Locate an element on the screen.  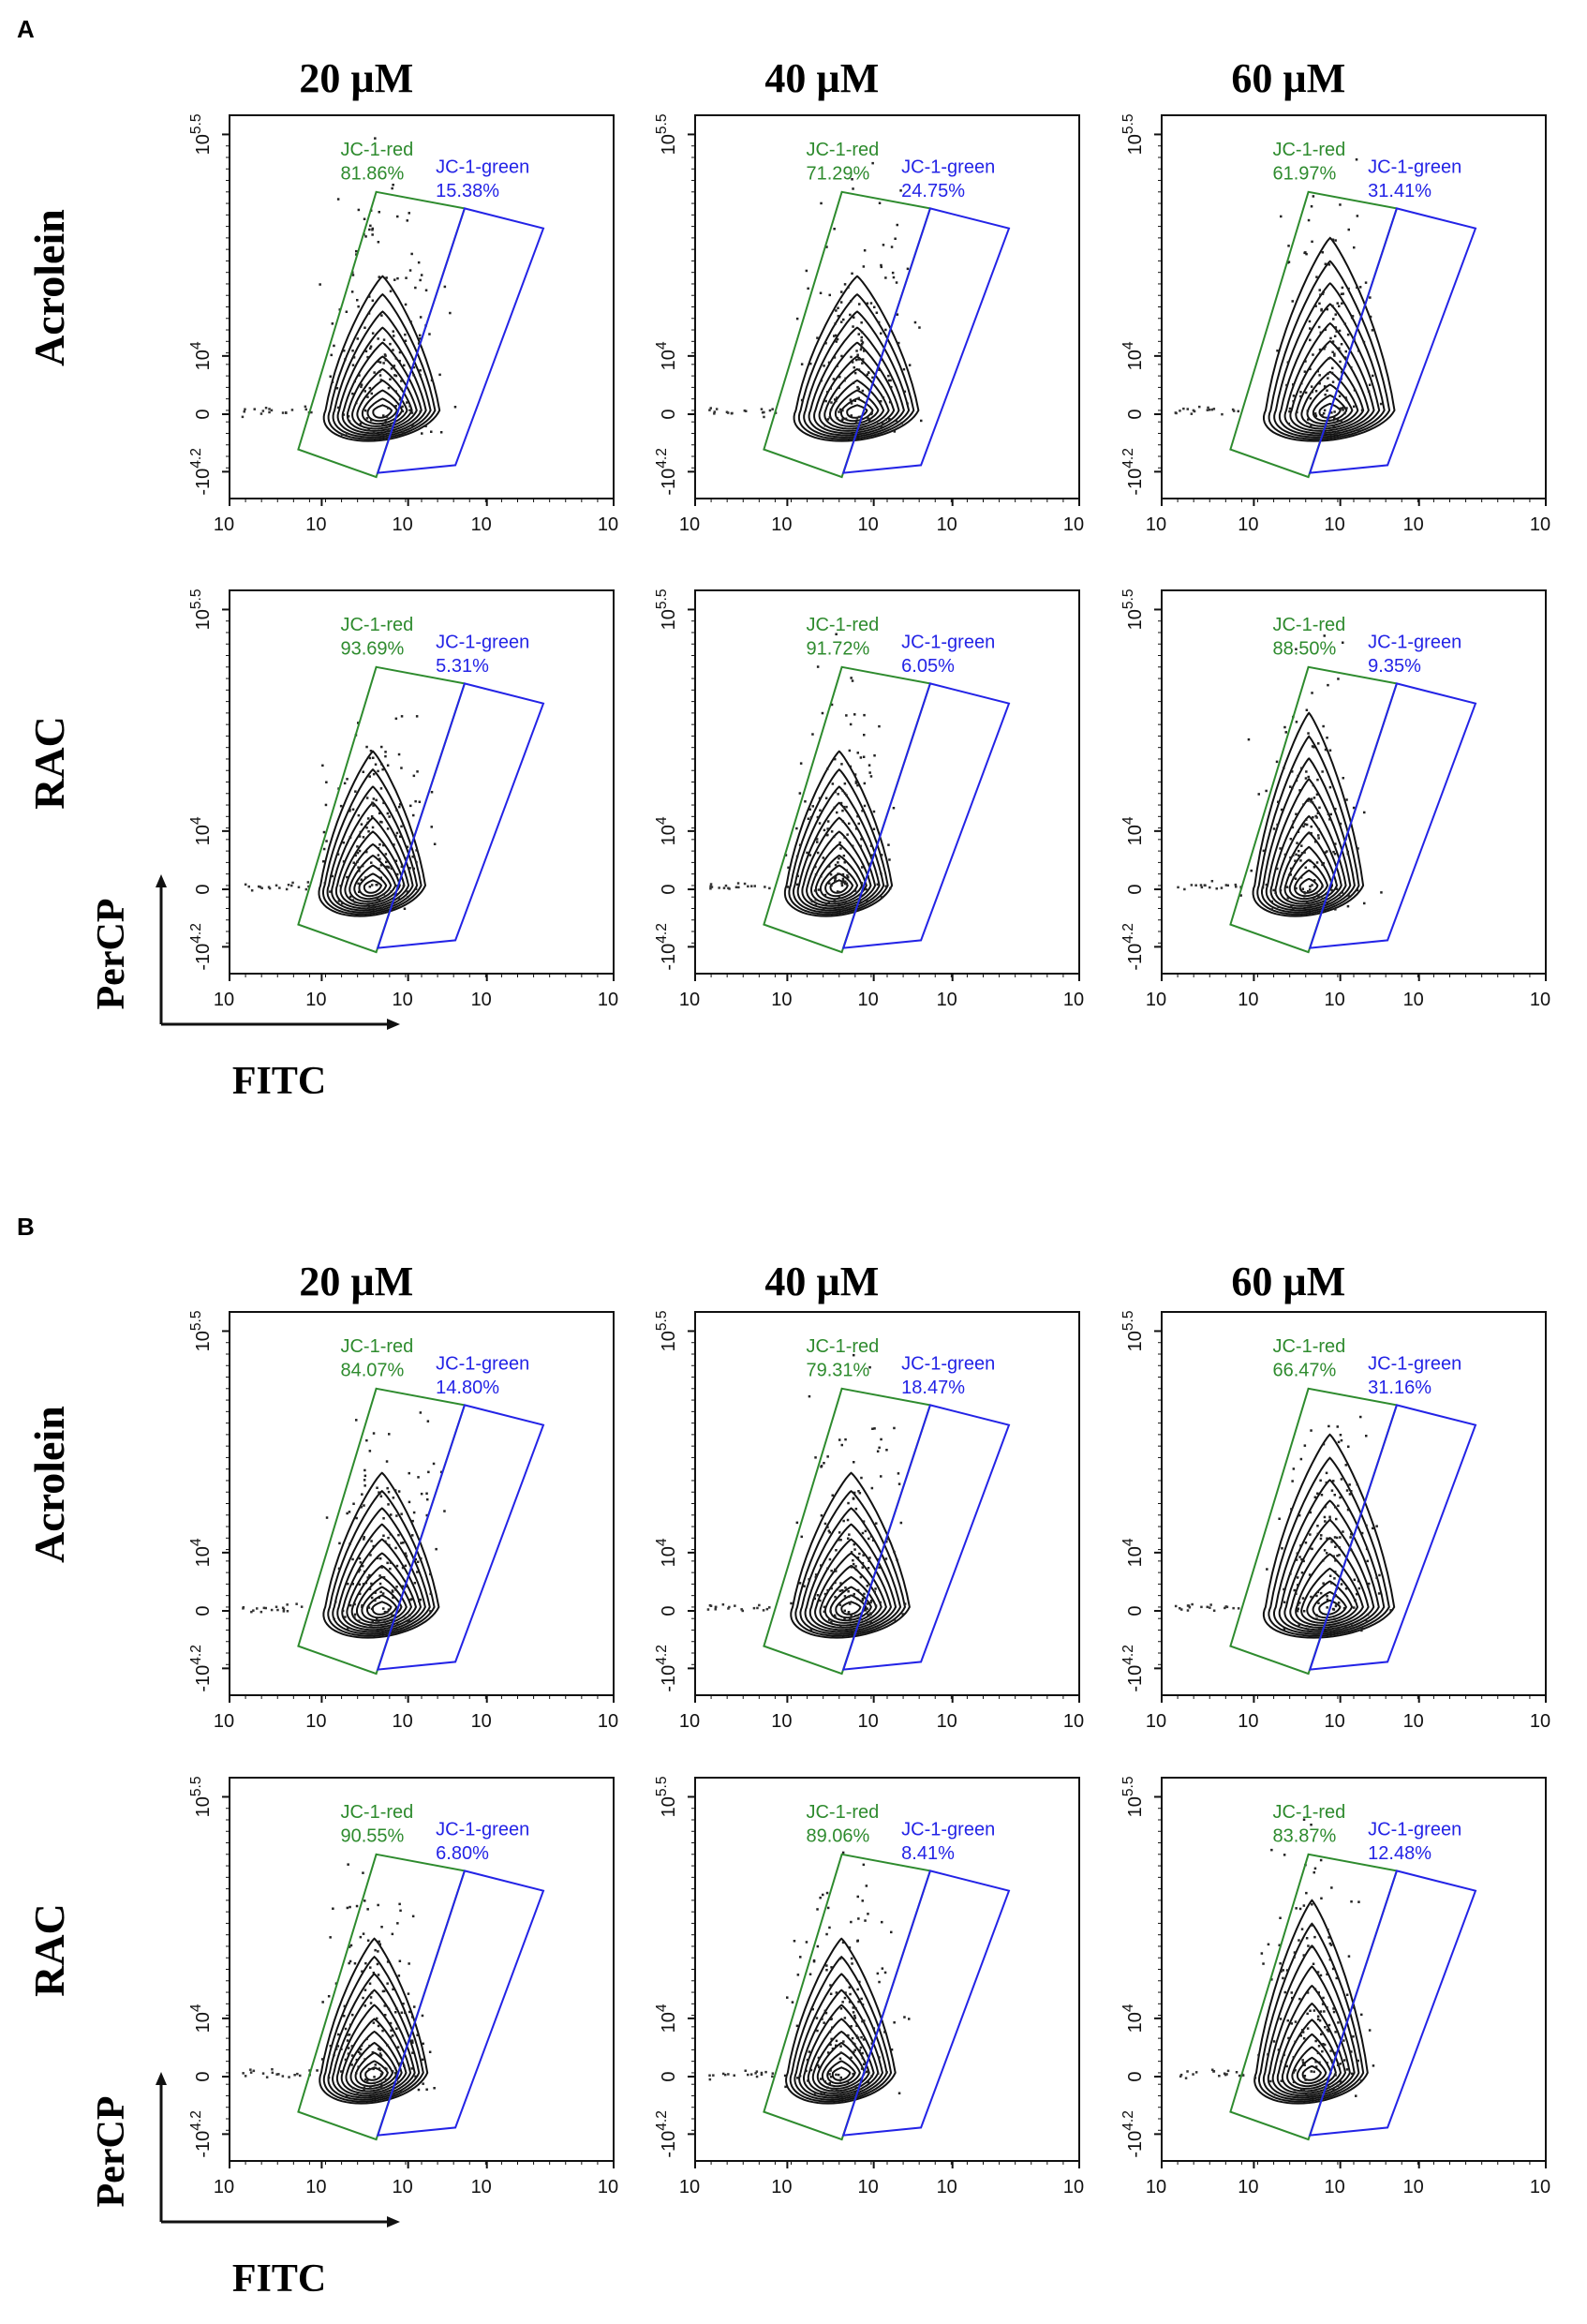
y-tick-label-base: -10 is located at coordinates (203, 2144).